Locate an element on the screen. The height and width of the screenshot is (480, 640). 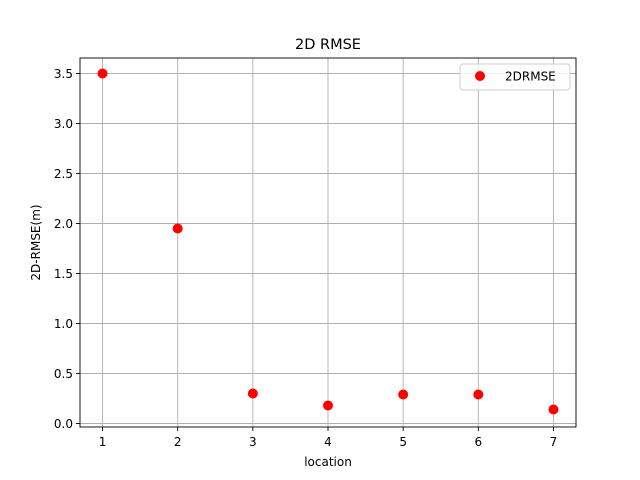
y-tick-label: 0.5 is located at coordinates (63, 374).